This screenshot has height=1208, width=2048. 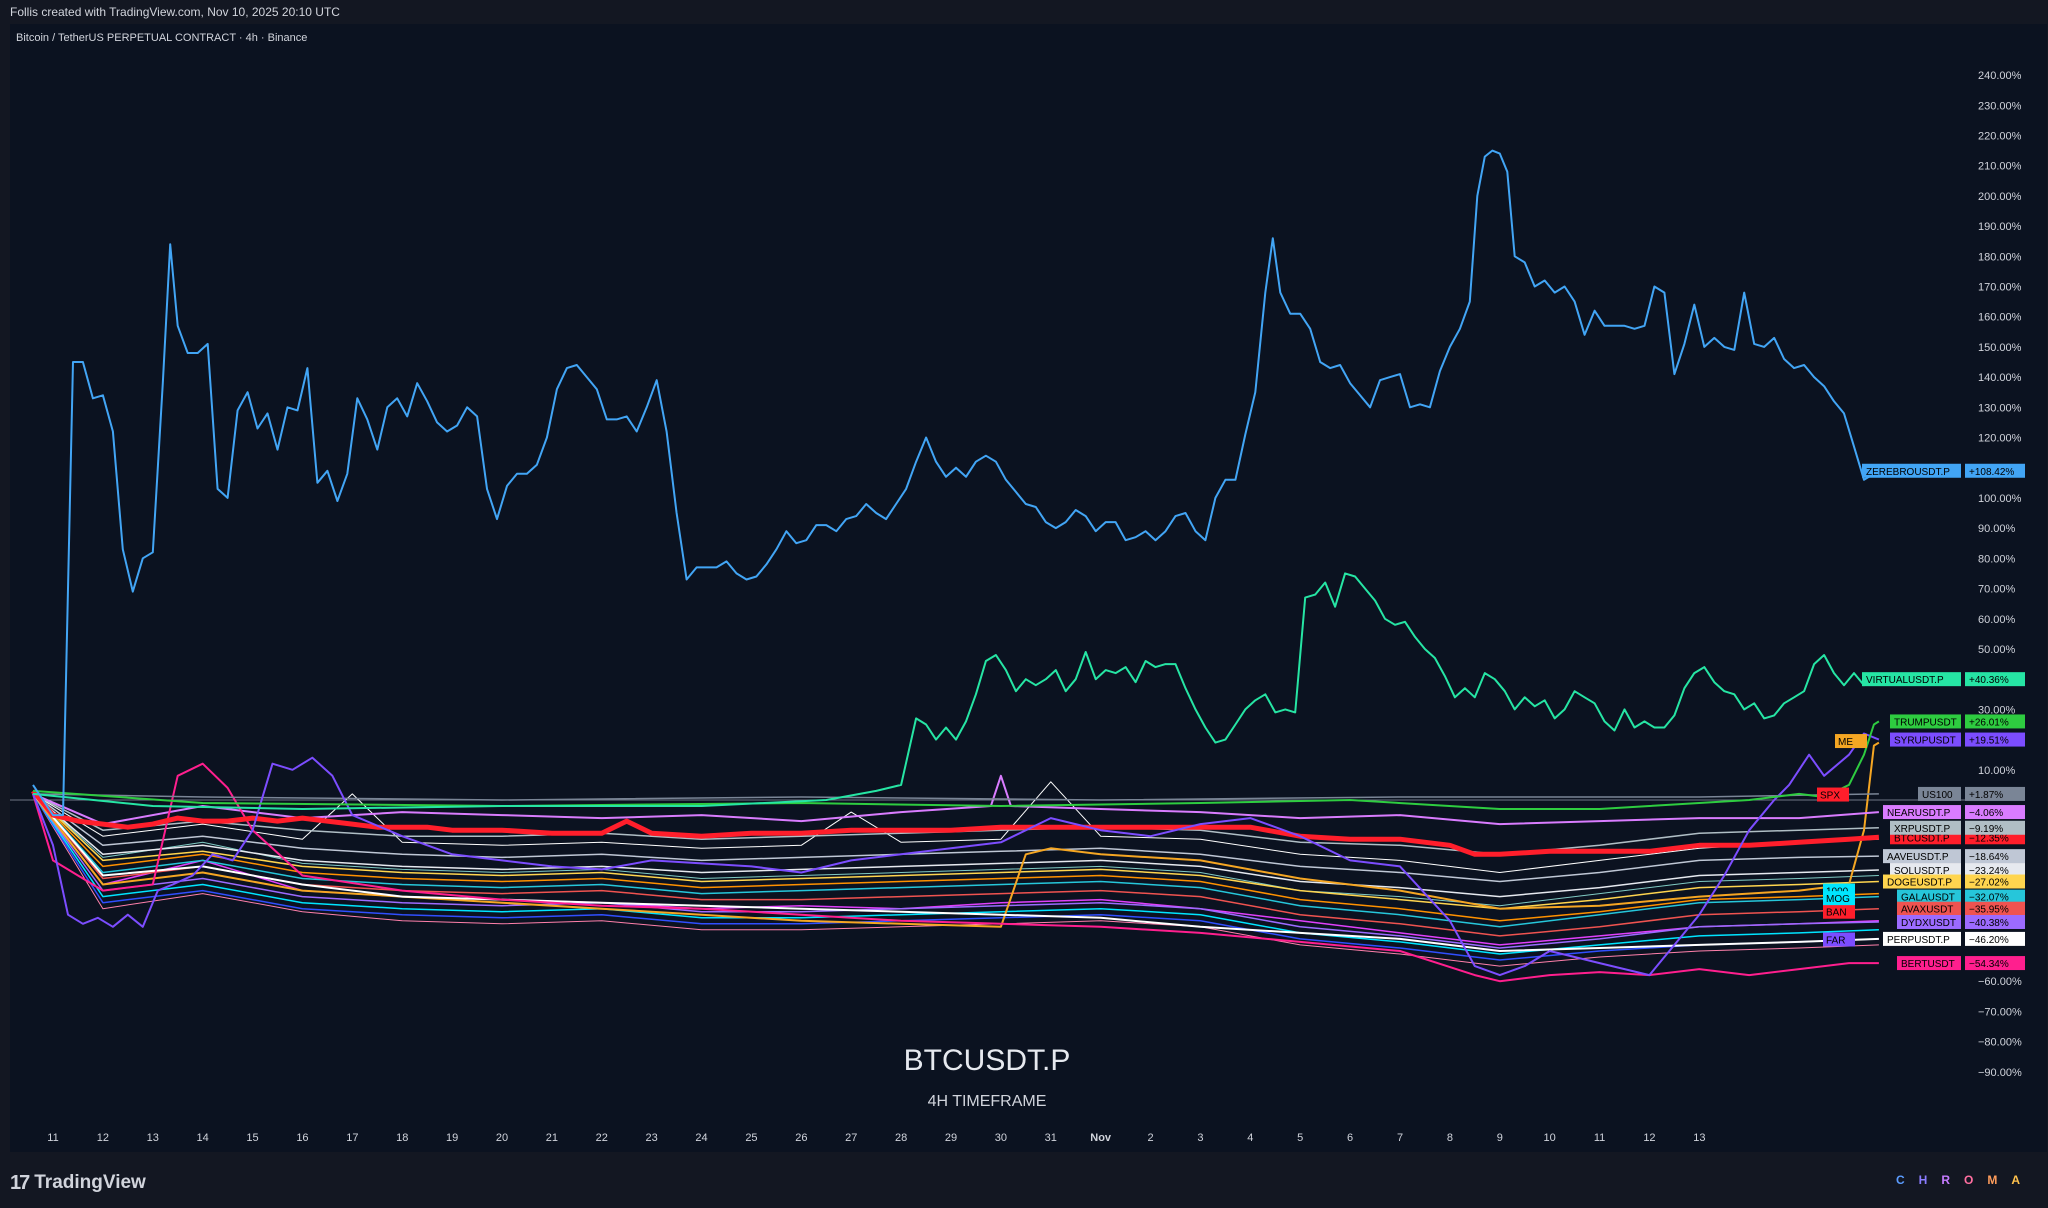 What do you see at coordinates (1101, 1138) in the screenshot?
I see `x-tick-label: Nov` at bounding box center [1101, 1138].